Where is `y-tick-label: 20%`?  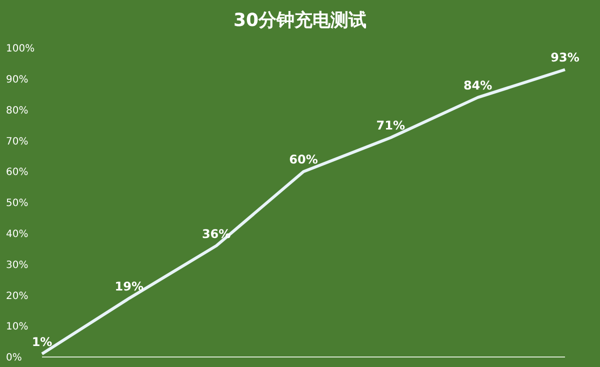 y-tick-label: 20% is located at coordinates (17, 296).